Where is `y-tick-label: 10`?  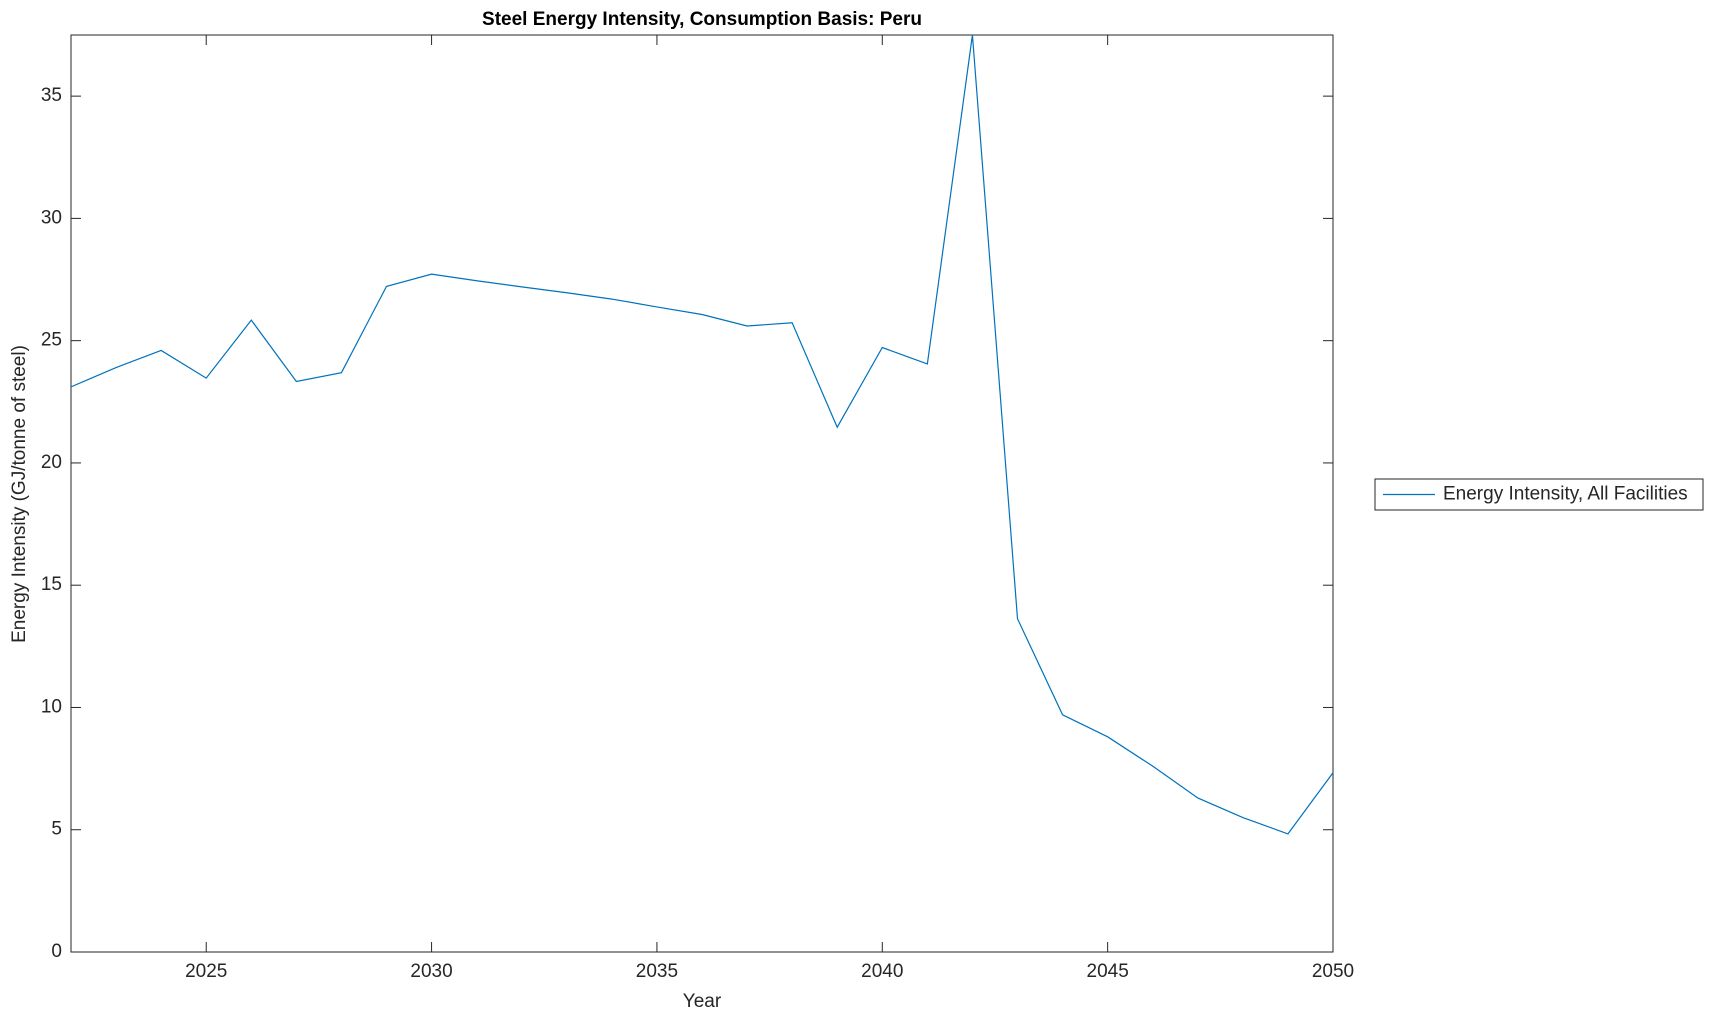
y-tick-label: 10 is located at coordinates (51, 706).